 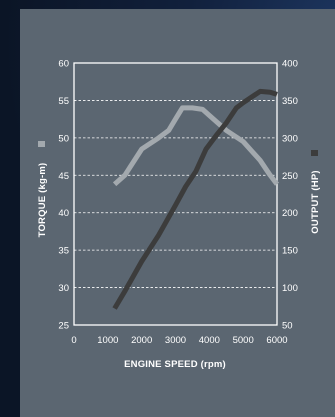 What do you see at coordinates (175, 340) in the screenshot?
I see `x-tick-label: 3000` at bounding box center [175, 340].